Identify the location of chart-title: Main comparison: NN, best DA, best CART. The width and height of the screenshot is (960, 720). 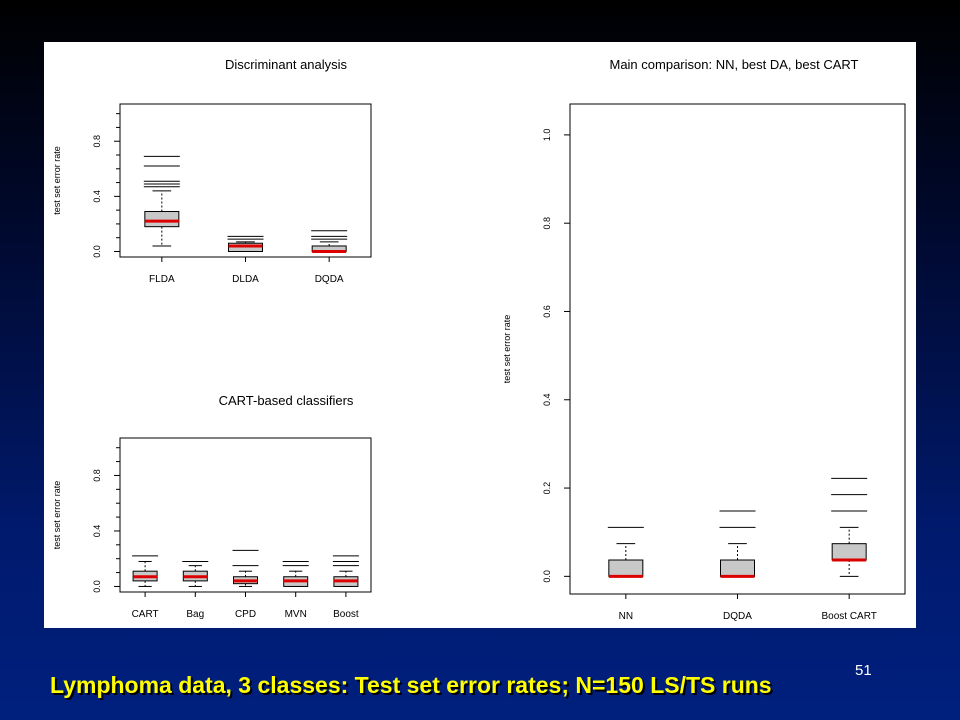
(733, 64).